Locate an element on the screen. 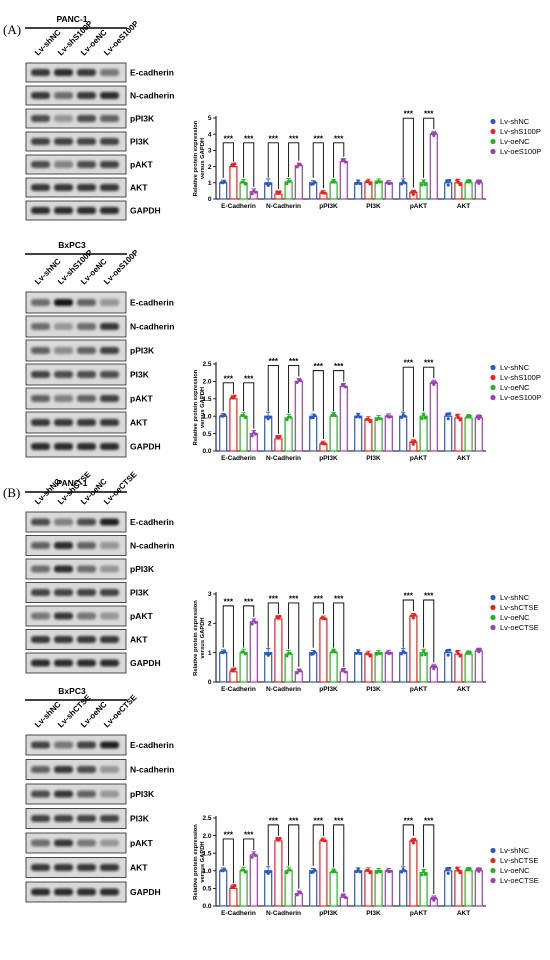 The height and width of the screenshot is (960, 550). x-tick-label: E-Cadherin is located at coordinates (238, 913).